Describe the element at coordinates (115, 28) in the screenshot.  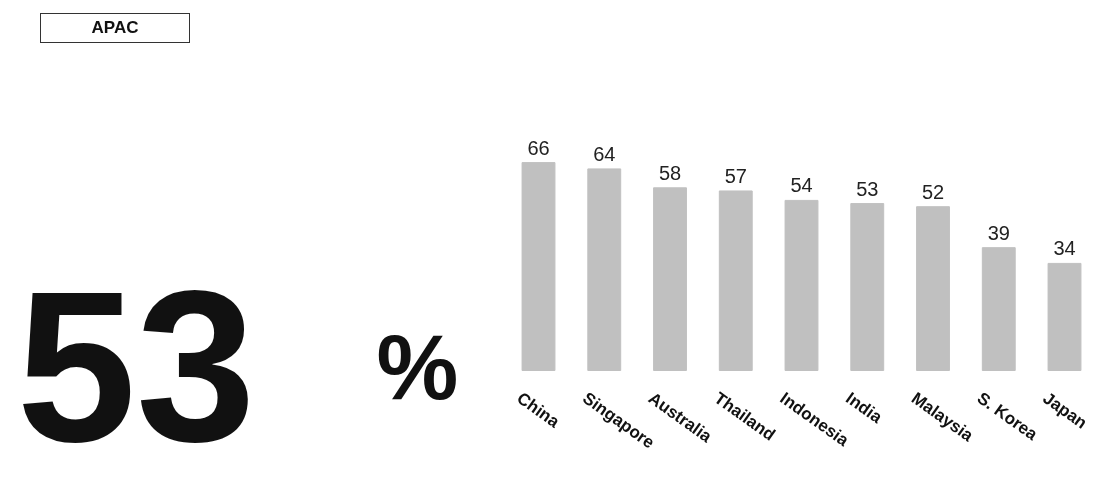
I see `text: APAC` at that location.